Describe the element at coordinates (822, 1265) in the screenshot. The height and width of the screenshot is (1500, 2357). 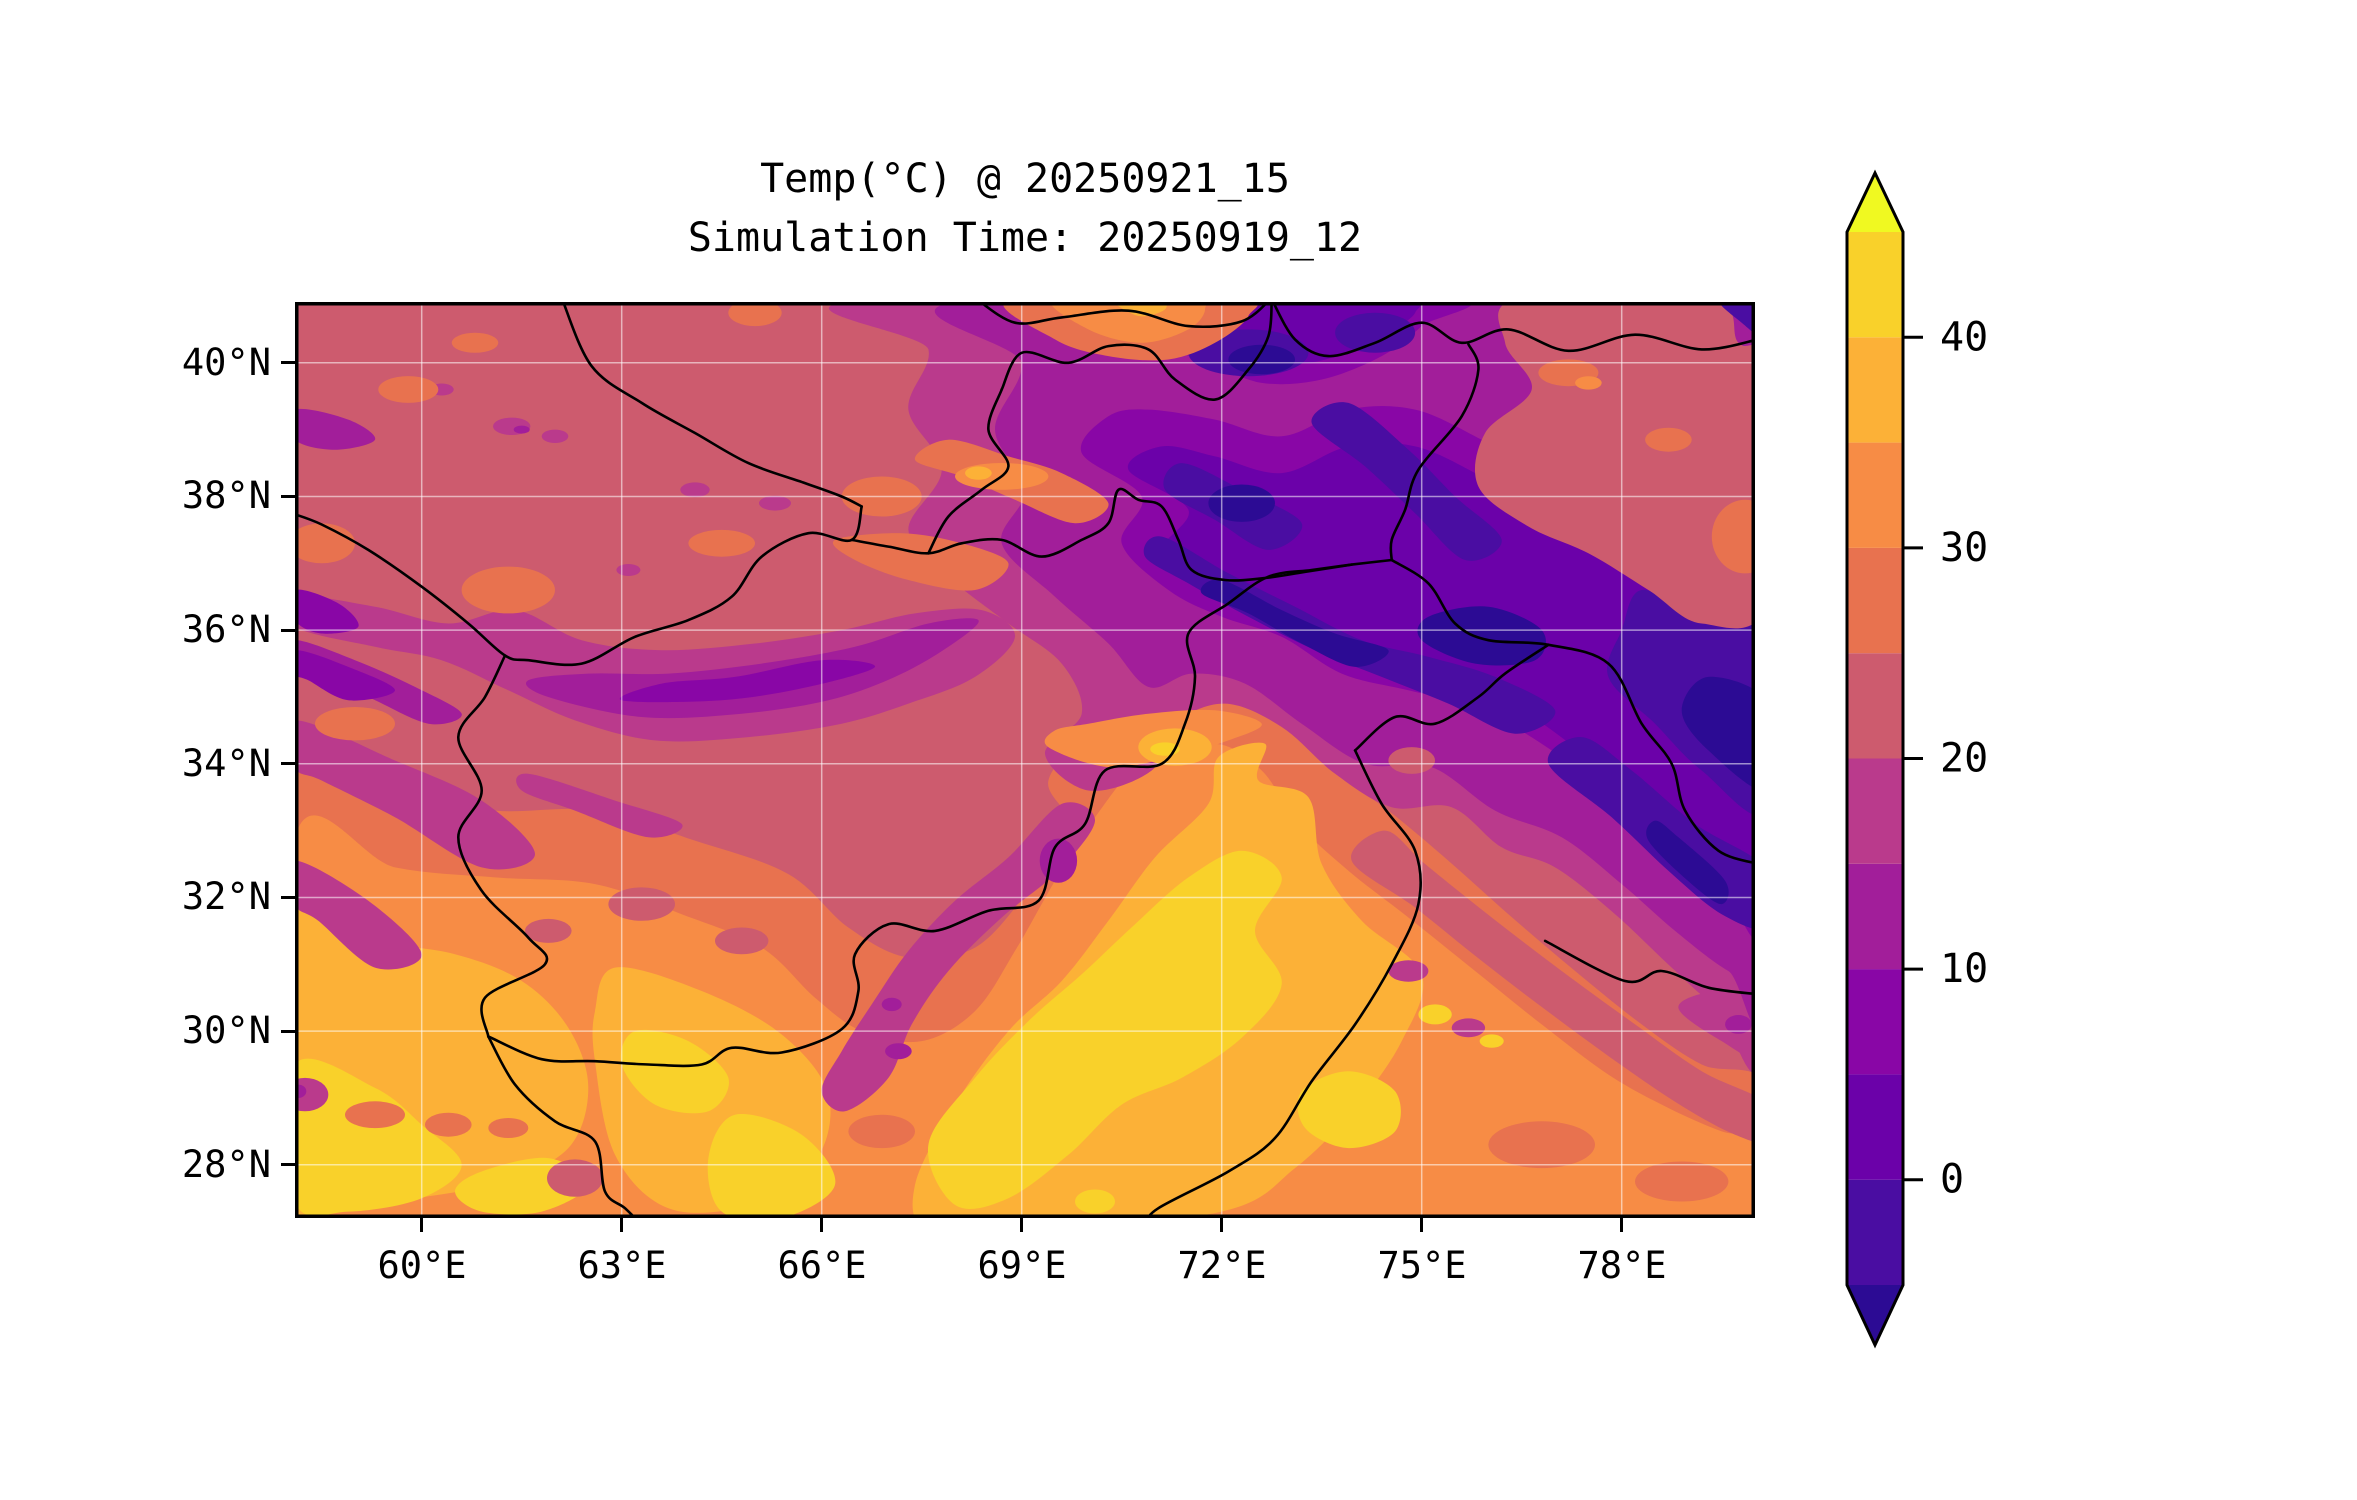
I see `x-tick-label: 66°E` at that location.